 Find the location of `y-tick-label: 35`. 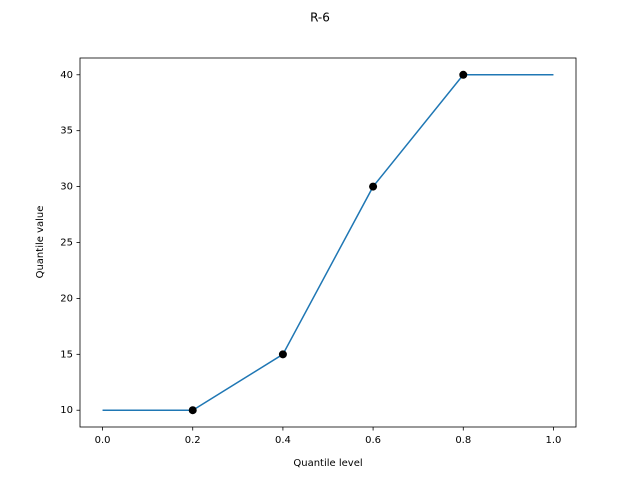

y-tick-label: 35 is located at coordinates (66, 131).